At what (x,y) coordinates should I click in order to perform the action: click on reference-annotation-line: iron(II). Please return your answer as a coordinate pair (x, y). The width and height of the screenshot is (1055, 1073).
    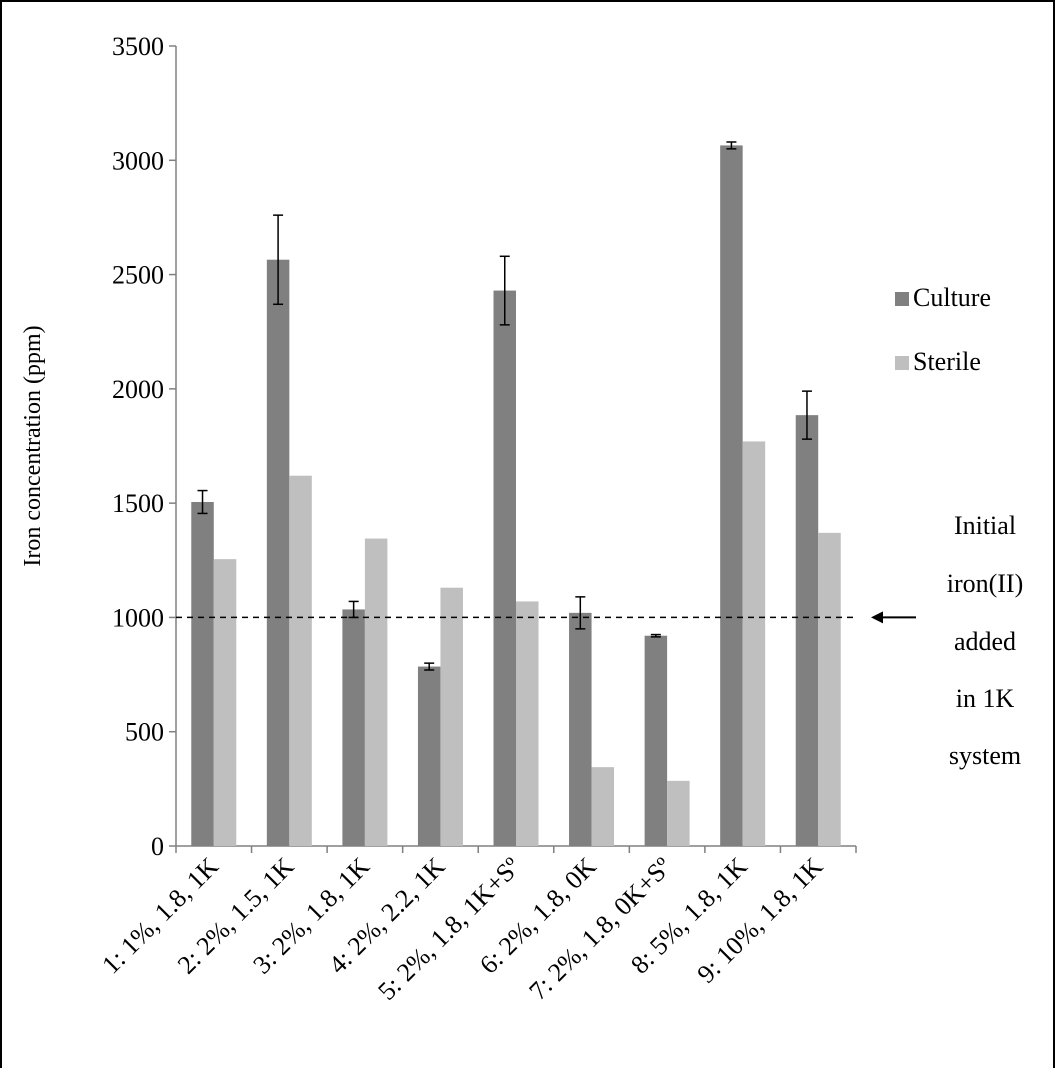
    Looking at the image, I should click on (985, 583).